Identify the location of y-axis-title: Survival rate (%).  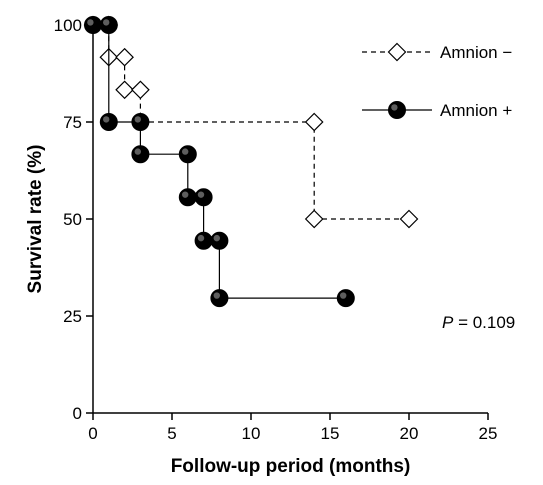
(35, 219).